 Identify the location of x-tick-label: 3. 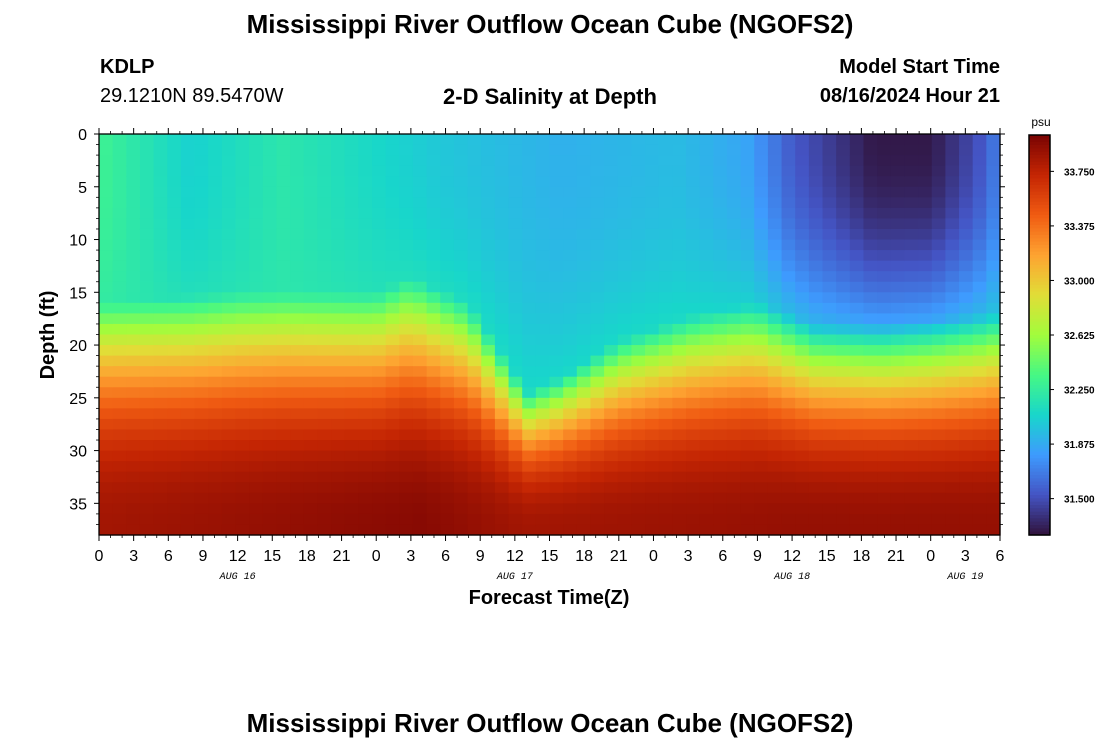
(133, 556).